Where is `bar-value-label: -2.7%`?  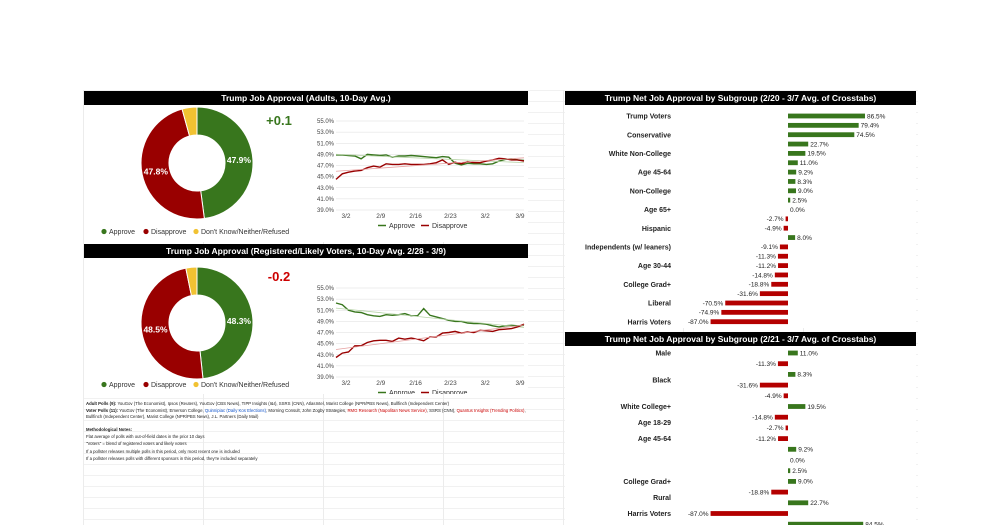
bar-value-label: -2.7% is located at coordinates (775, 428).